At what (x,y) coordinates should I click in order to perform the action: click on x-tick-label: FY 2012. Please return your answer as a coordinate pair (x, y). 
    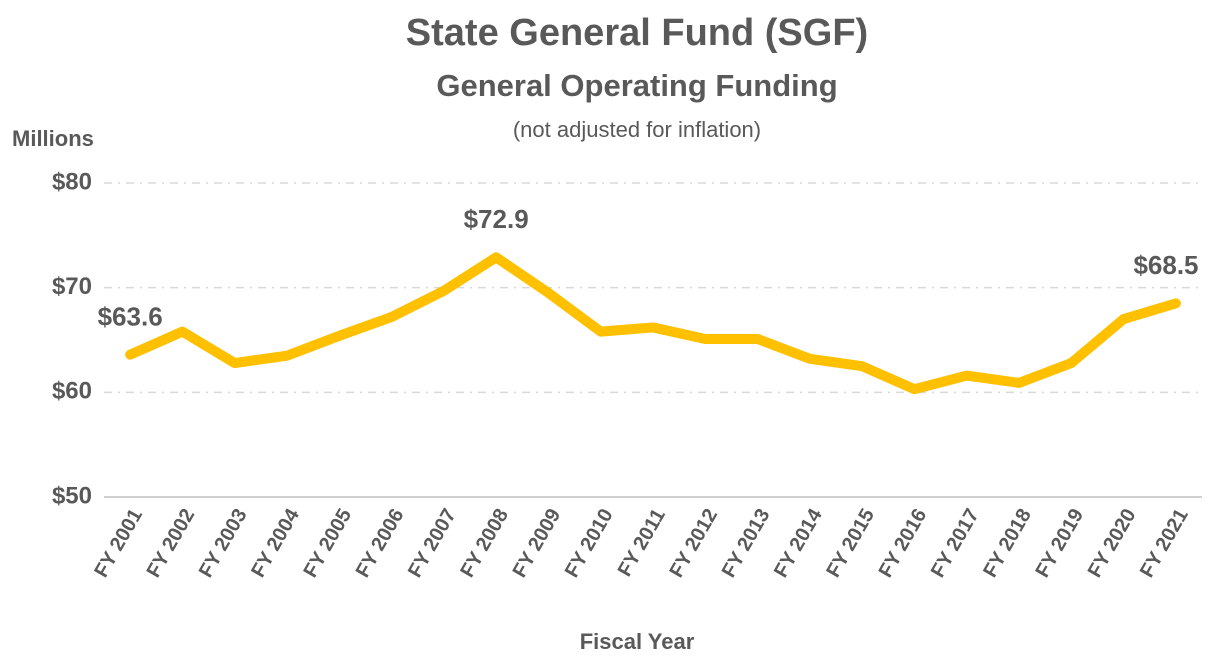
    Looking at the image, I should click on (694, 543).